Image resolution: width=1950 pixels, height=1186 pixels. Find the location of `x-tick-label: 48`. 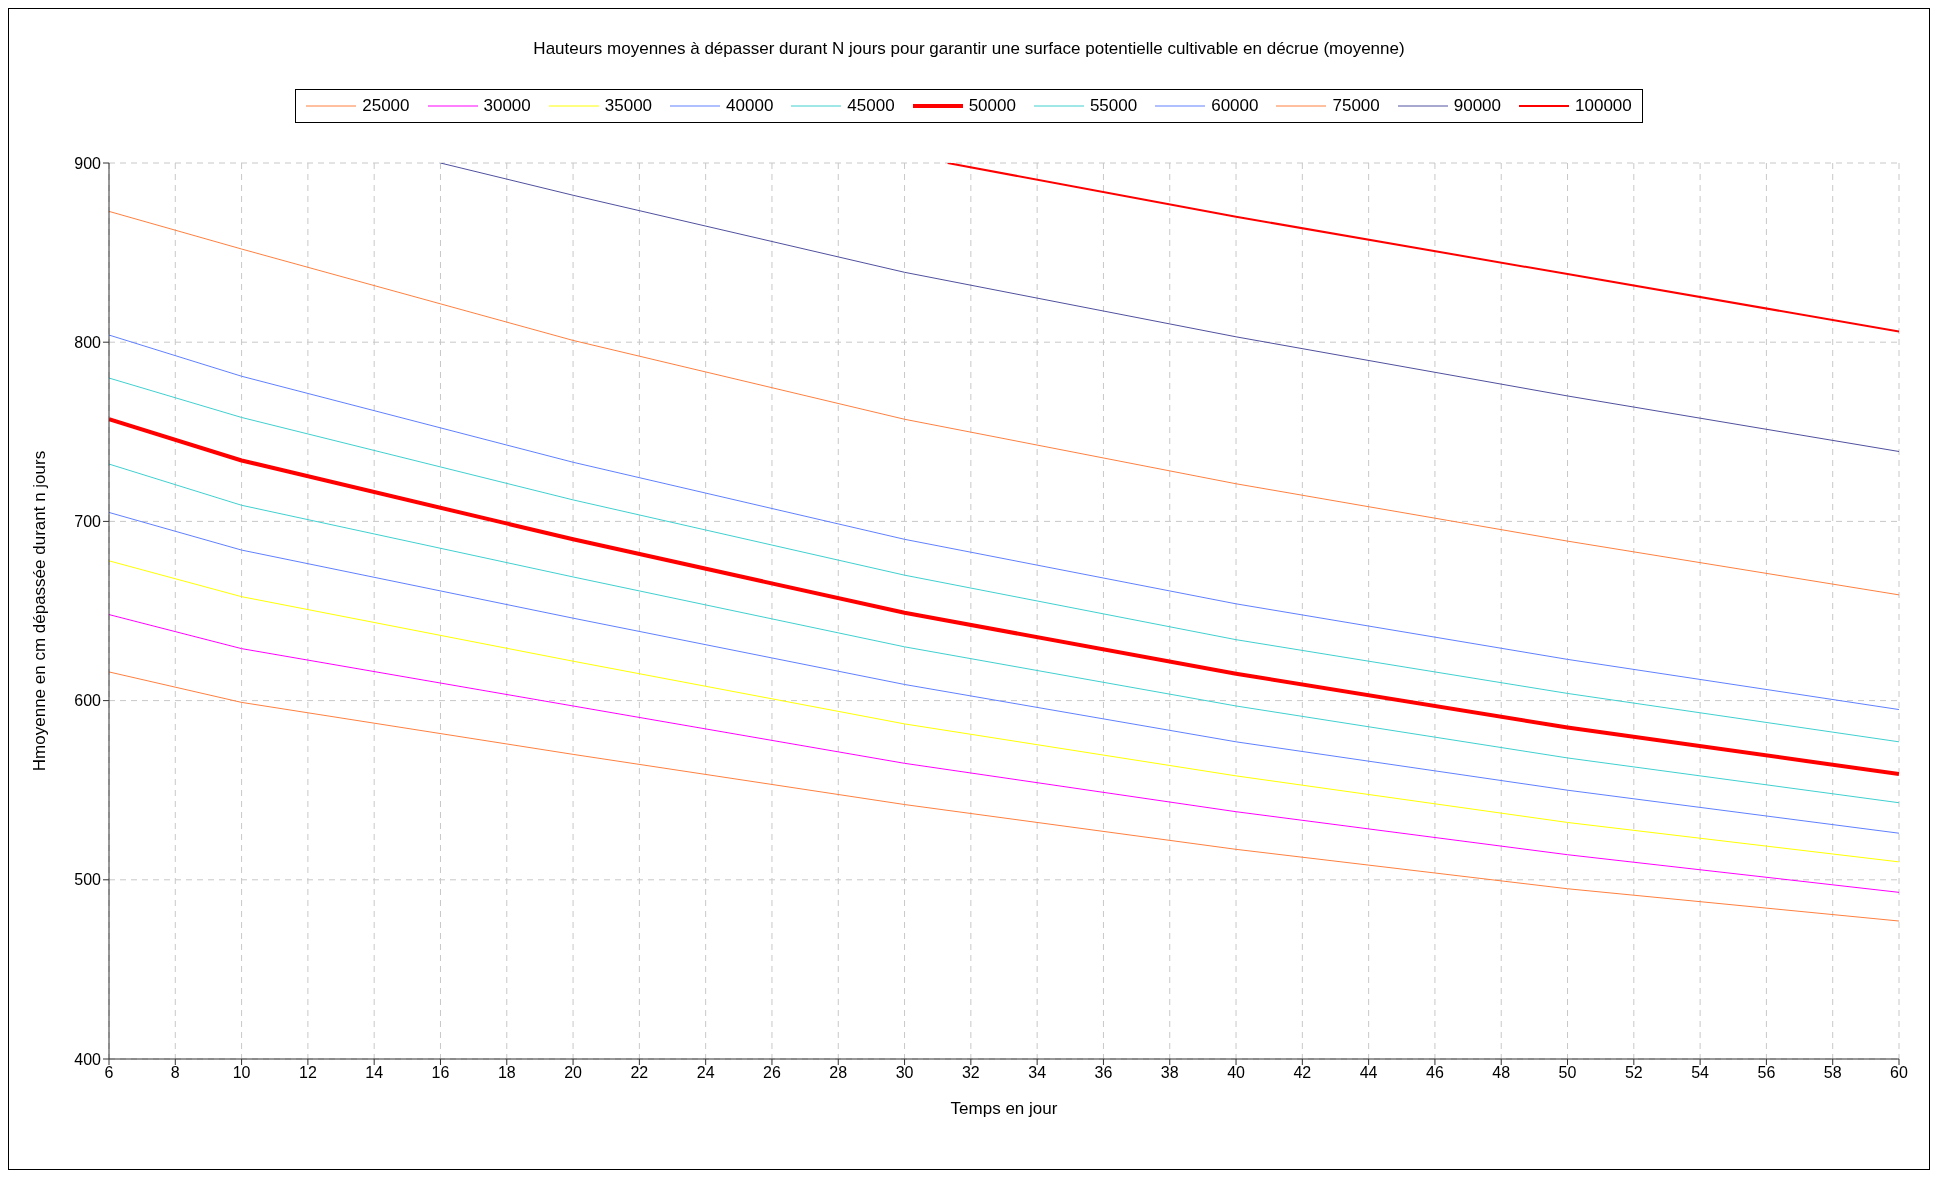

x-tick-label: 48 is located at coordinates (1501, 1073).